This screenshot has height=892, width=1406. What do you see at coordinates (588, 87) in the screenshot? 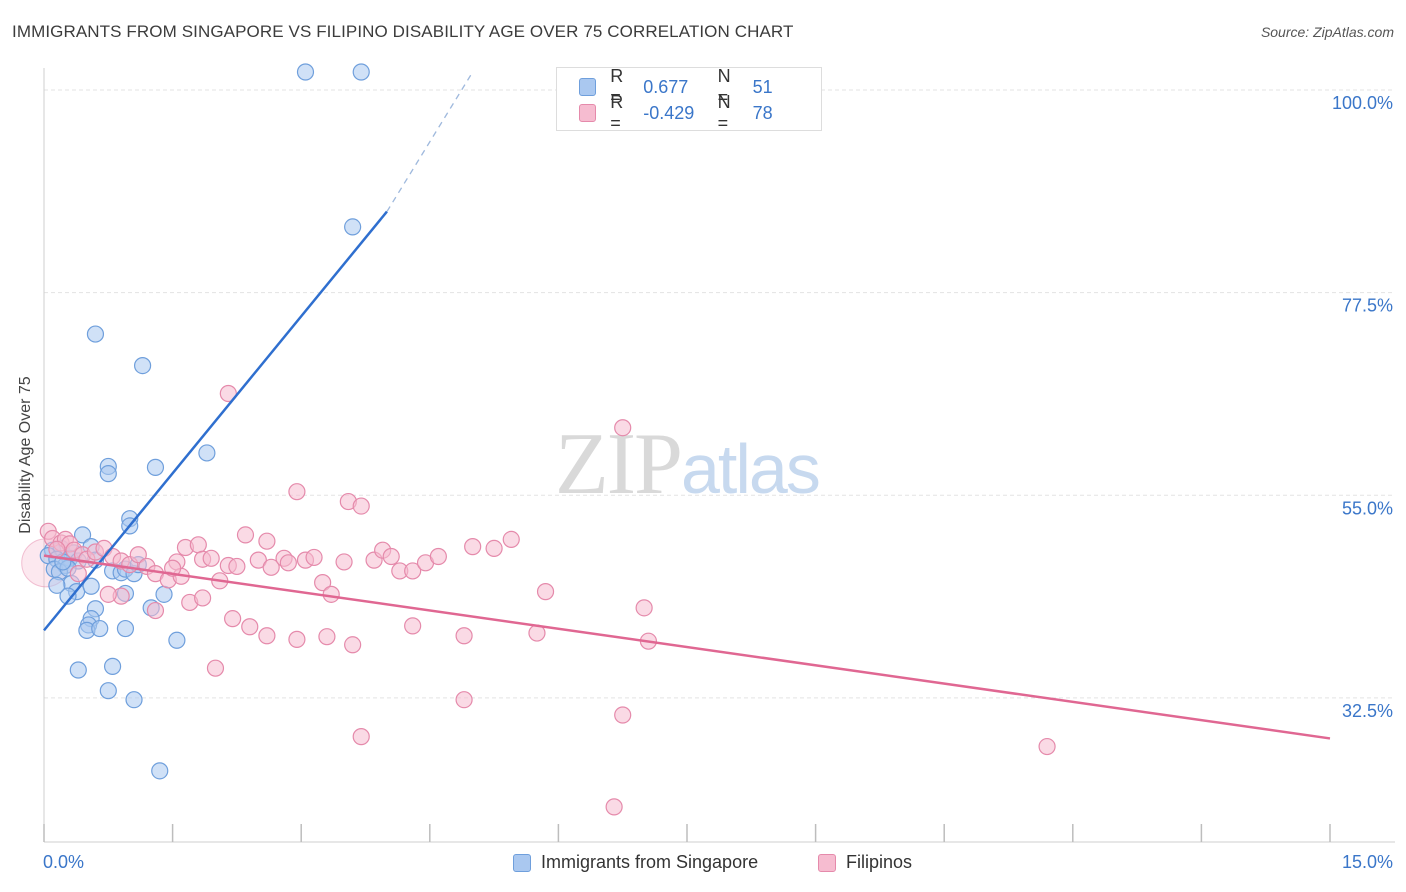
I see `legend-swatch-singapore` at bounding box center [588, 87].